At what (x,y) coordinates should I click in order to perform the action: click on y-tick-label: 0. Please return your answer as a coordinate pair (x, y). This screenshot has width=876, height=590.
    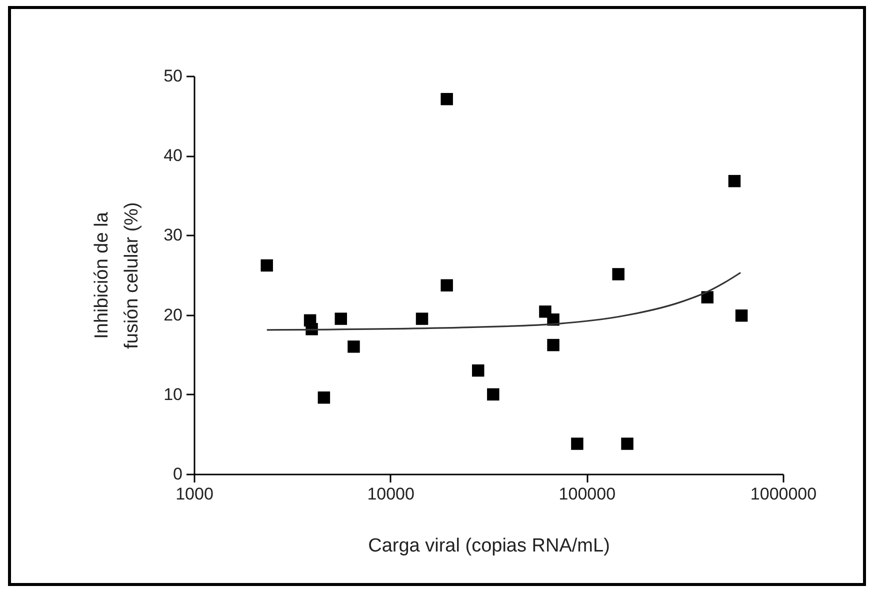
    Looking at the image, I should click on (177, 474).